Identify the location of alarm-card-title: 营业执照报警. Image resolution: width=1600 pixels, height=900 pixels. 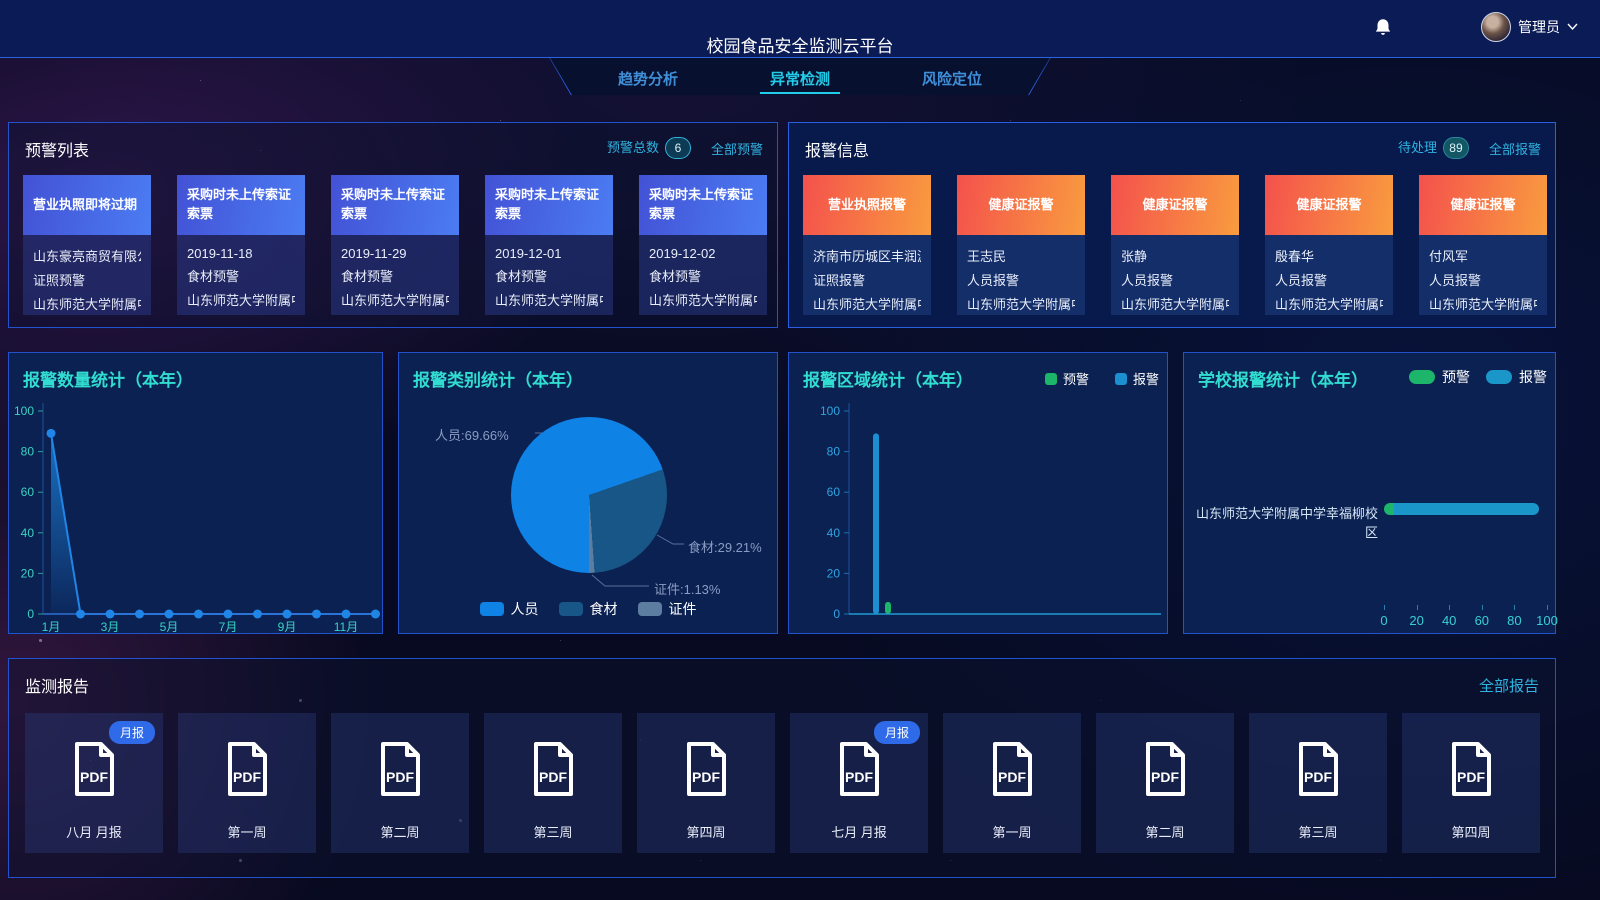
(867, 205).